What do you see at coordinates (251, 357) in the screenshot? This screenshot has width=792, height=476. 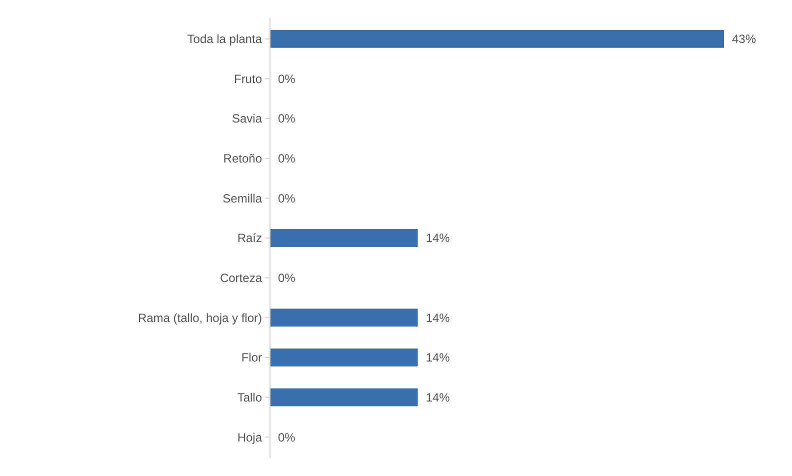 I see `y-tick-label: Flor` at bounding box center [251, 357].